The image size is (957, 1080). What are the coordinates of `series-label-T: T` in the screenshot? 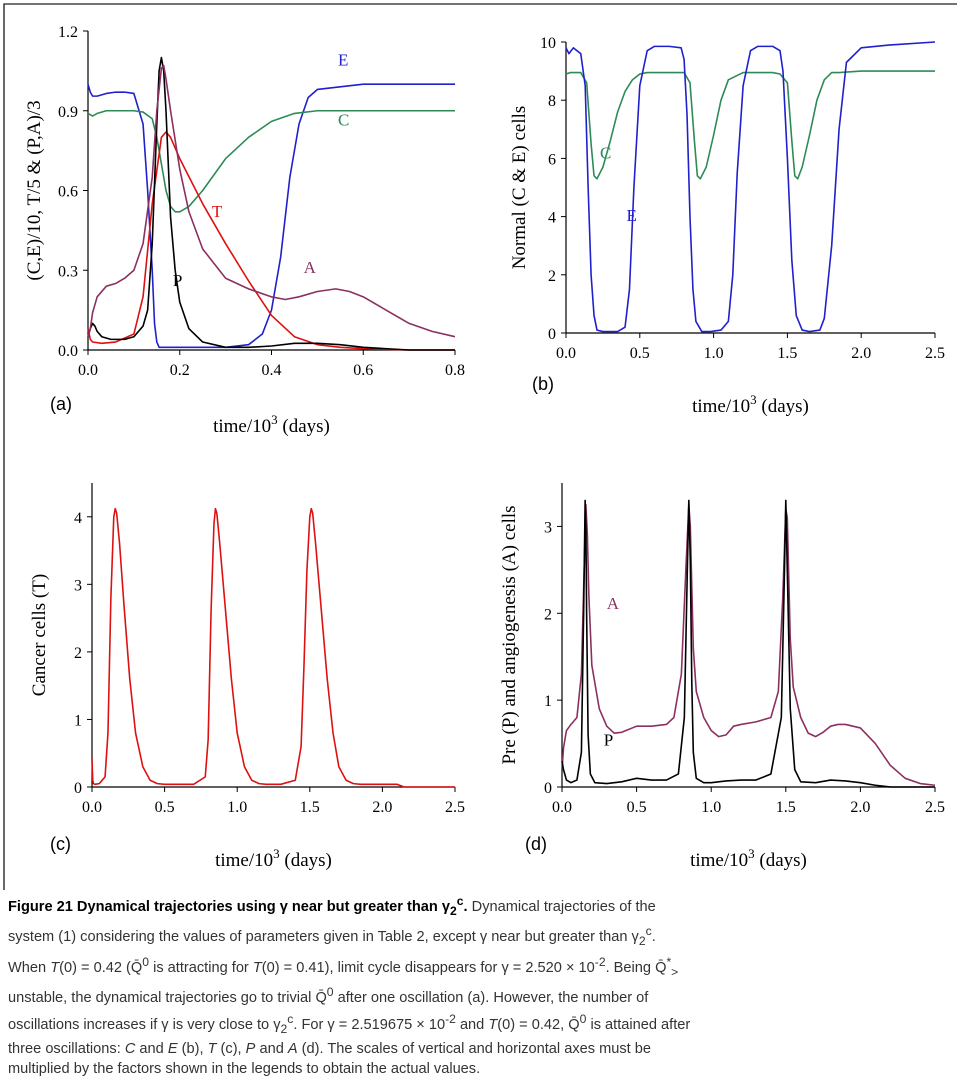 It's located at (217, 211).